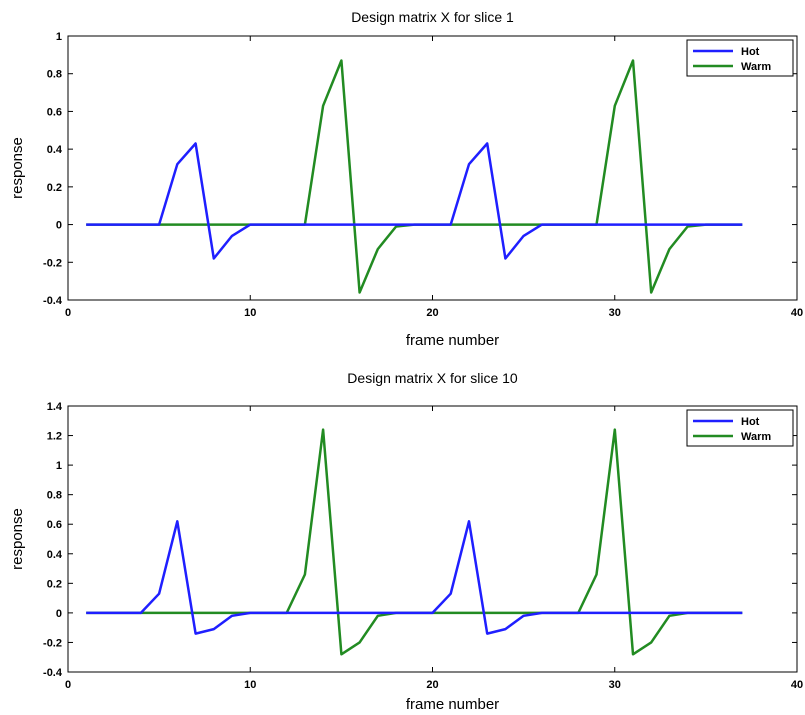  Describe the element at coordinates (54, 437) in the screenshot. I see `y-tick-label: 1.2` at that location.